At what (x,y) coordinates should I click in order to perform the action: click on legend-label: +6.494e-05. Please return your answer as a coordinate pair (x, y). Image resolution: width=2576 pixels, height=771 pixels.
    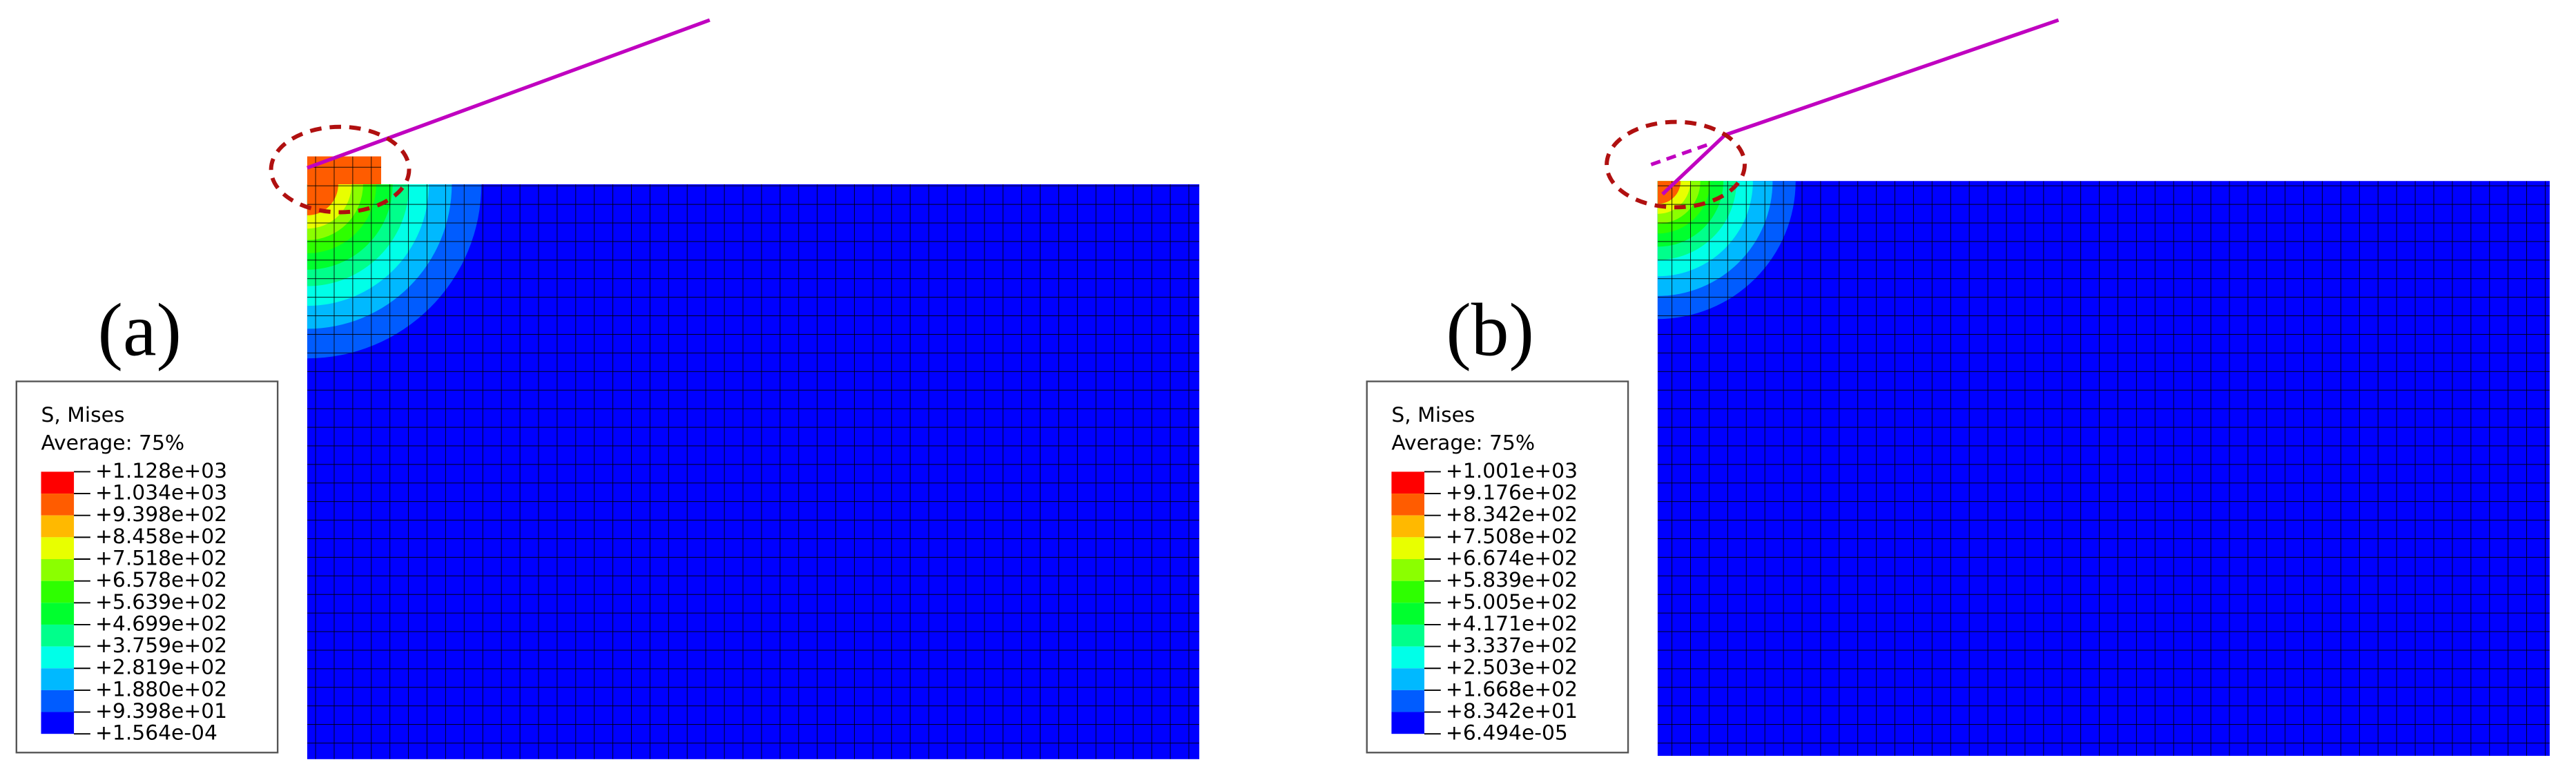
    Looking at the image, I should click on (1507, 733).